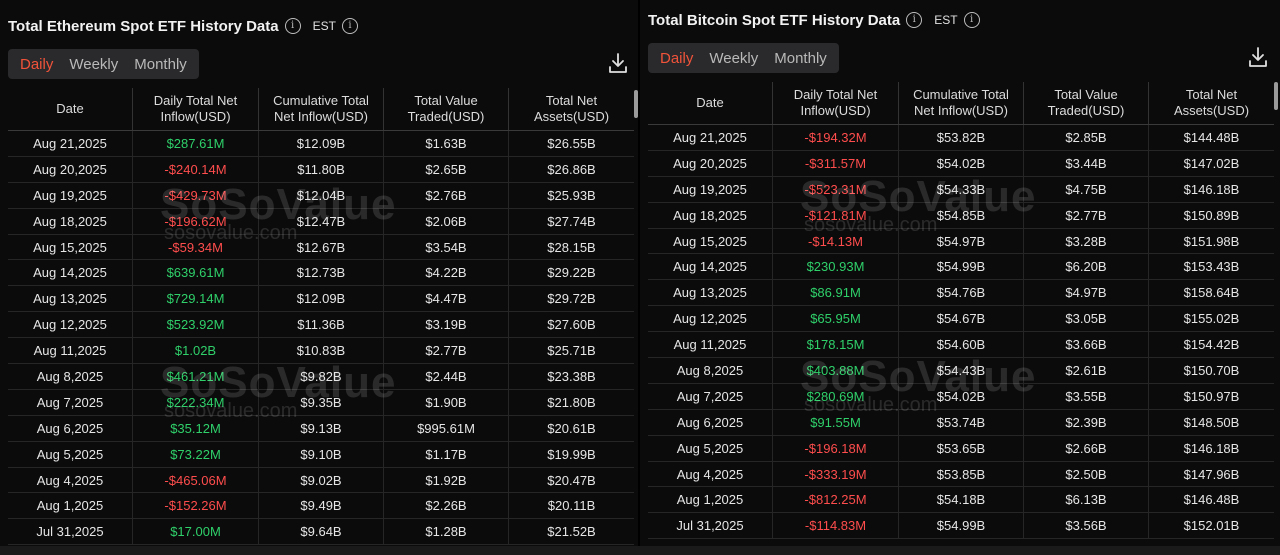  I want to click on date-cell: Aug 15,2025, so click(710, 241).